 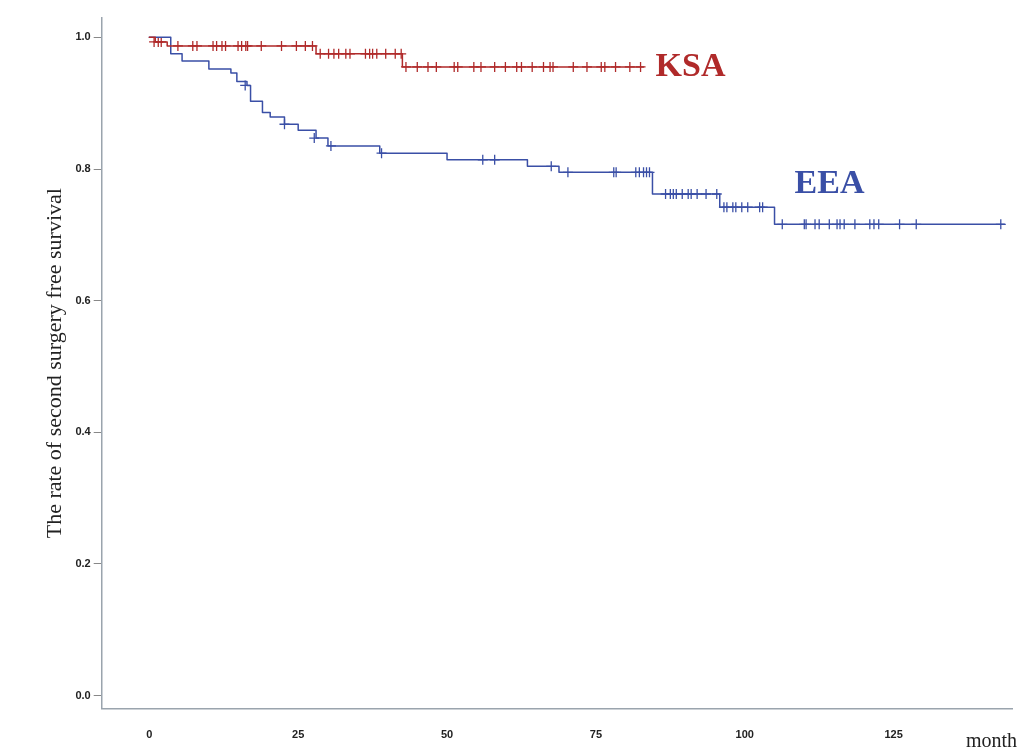 I want to click on x-tick-label: 125, so click(x=893, y=734).